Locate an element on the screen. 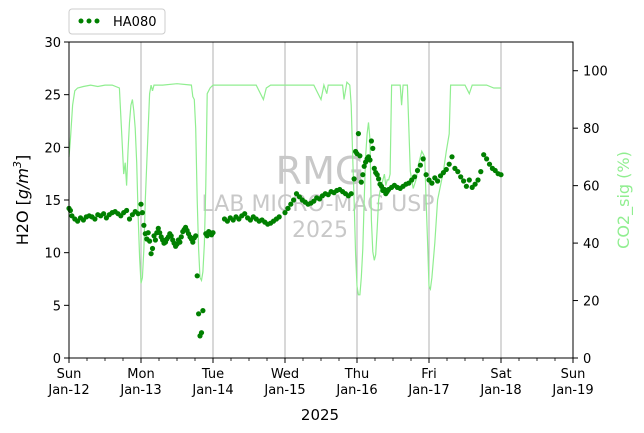 This screenshot has width=644, height=433. legend-box is located at coordinates (117, 21).